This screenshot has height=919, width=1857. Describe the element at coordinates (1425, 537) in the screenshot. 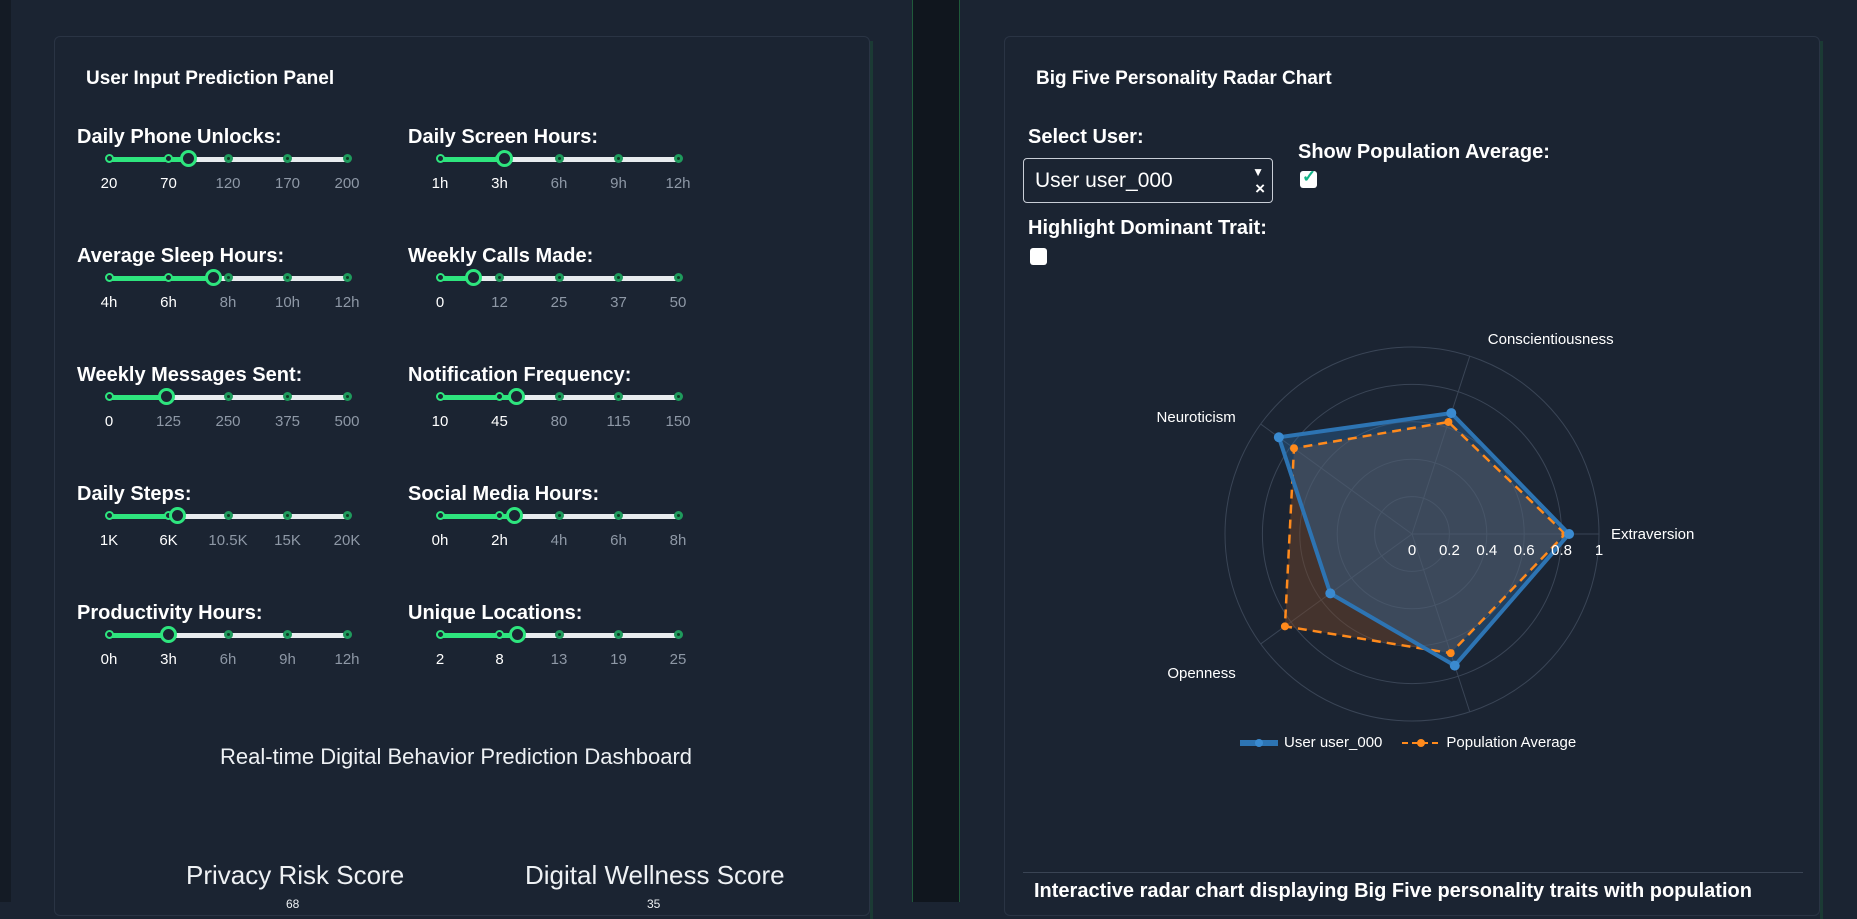

I see `radar-series-area` at that location.